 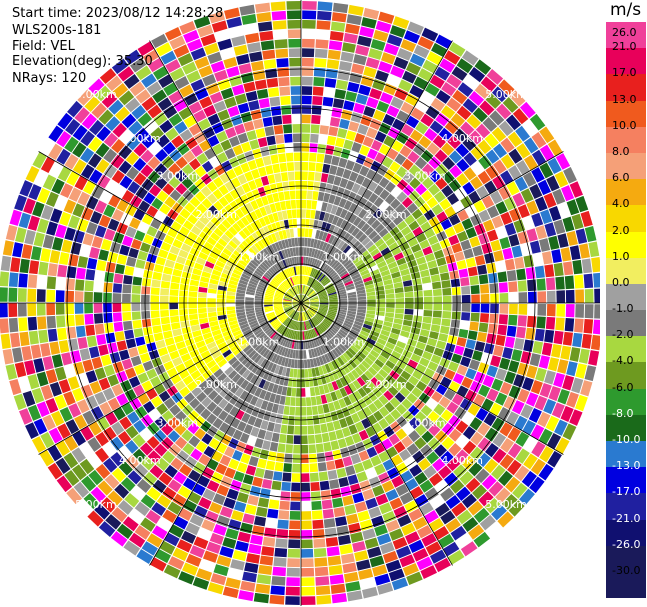 What do you see at coordinates (623, 361) in the screenshot?
I see `colorbar-tick-label: -4.0` at bounding box center [623, 361].